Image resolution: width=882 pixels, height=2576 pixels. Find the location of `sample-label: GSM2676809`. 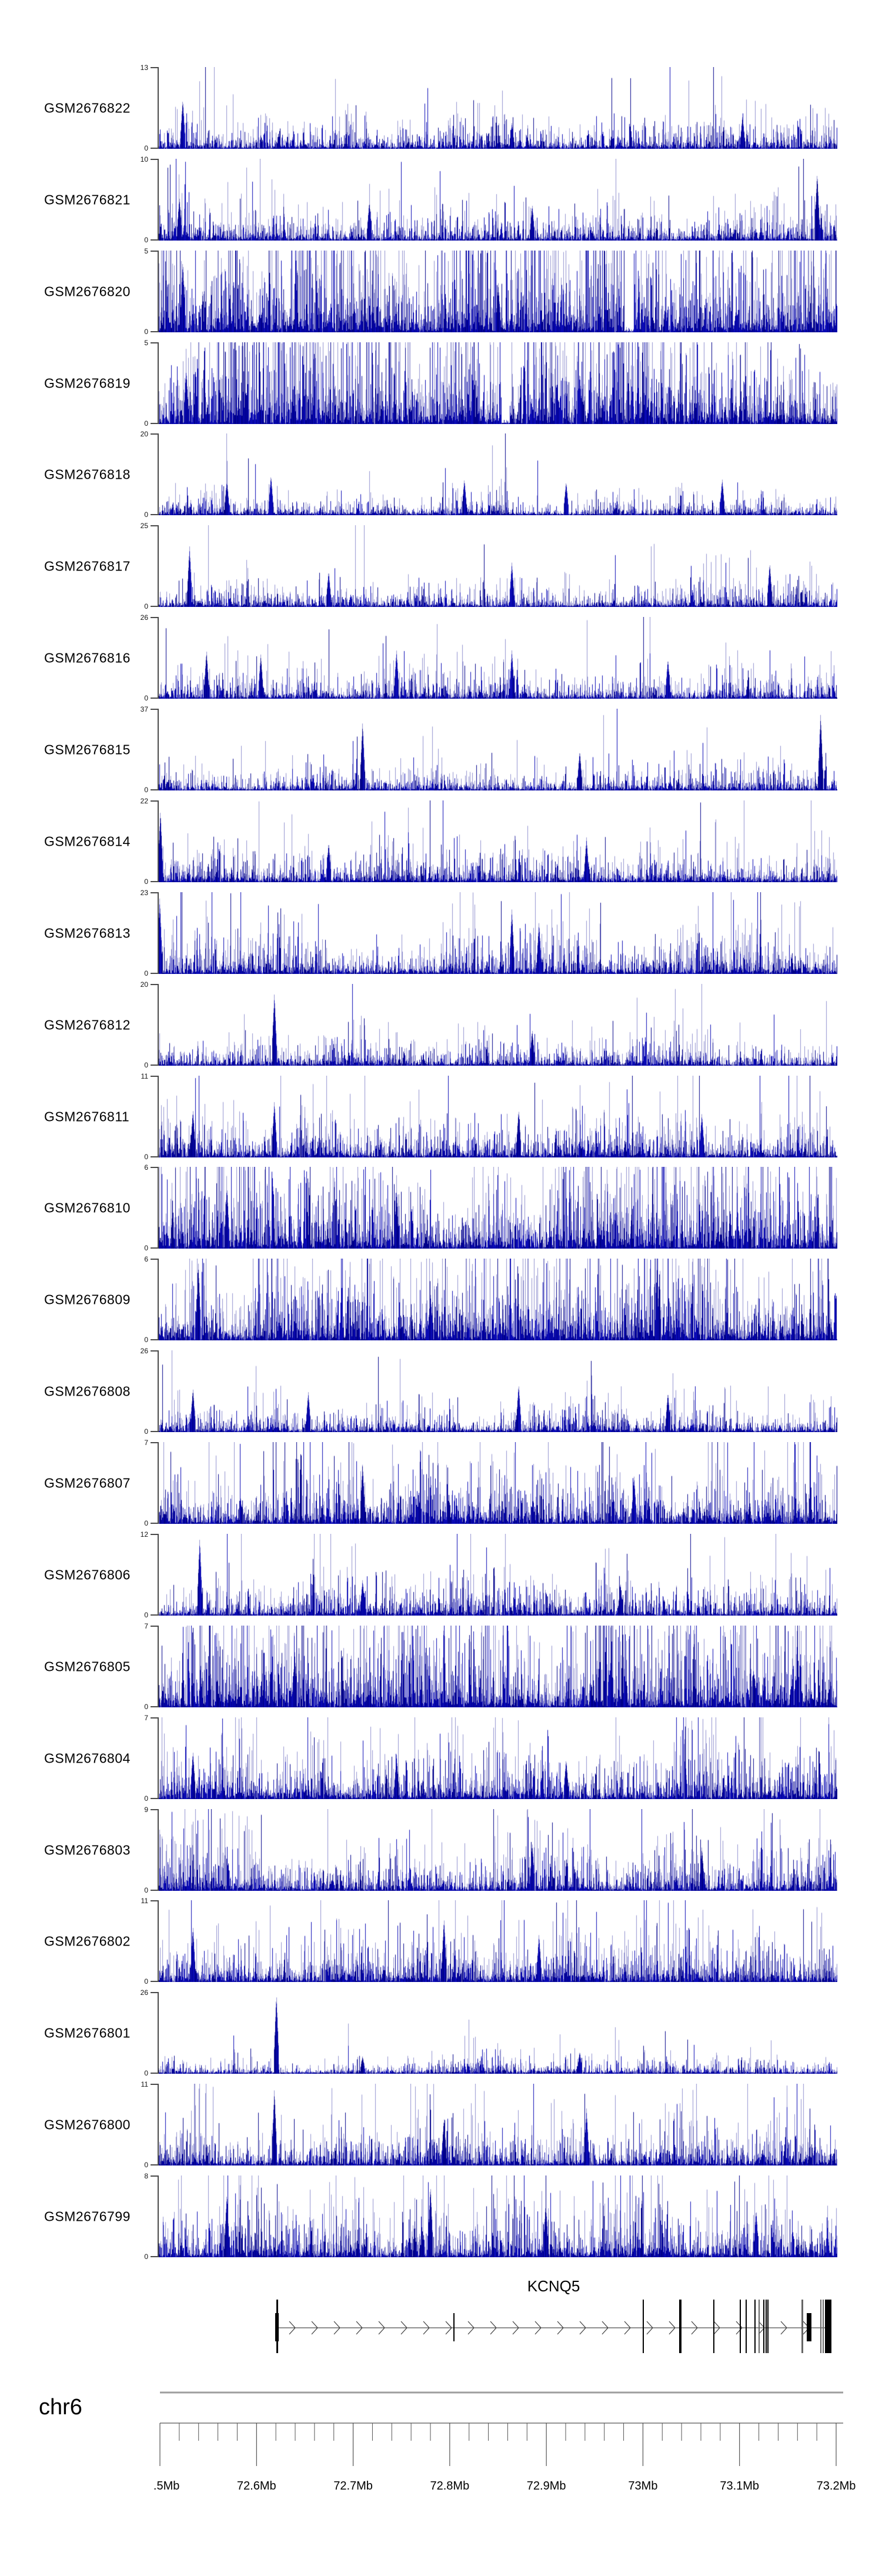

sample-label: GSM2676809 is located at coordinates (87, 1299).